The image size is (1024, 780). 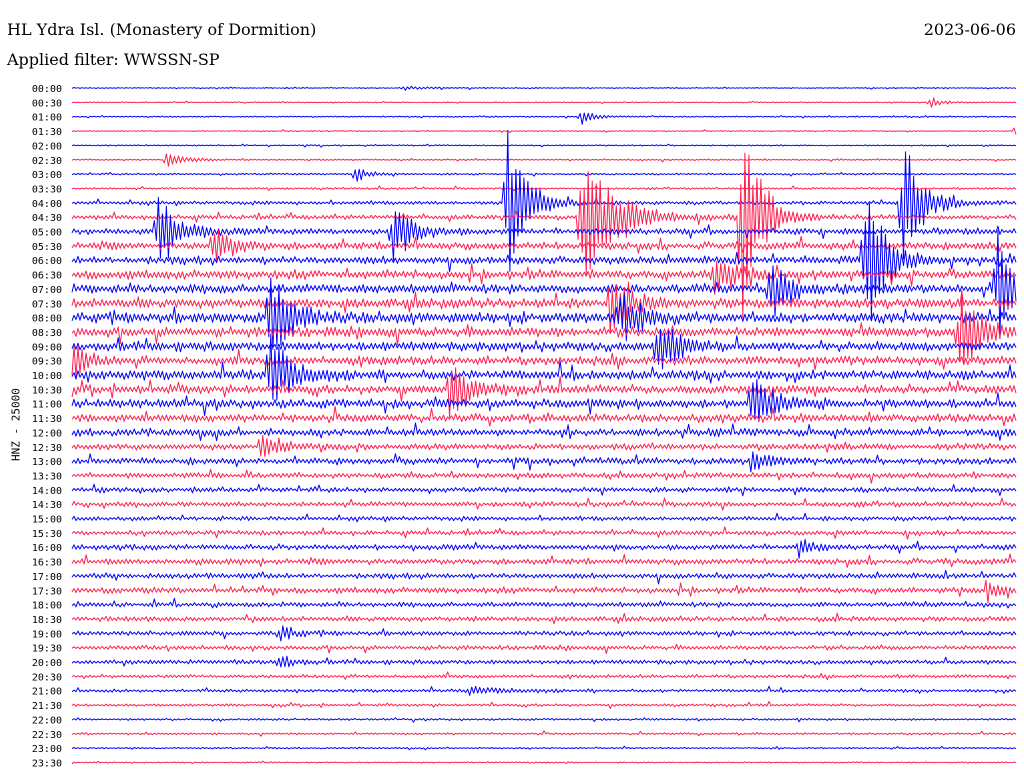 What do you see at coordinates (113, 59) in the screenshot?
I see `filter-label: Applied filter: WWSSN-SP` at bounding box center [113, 59].